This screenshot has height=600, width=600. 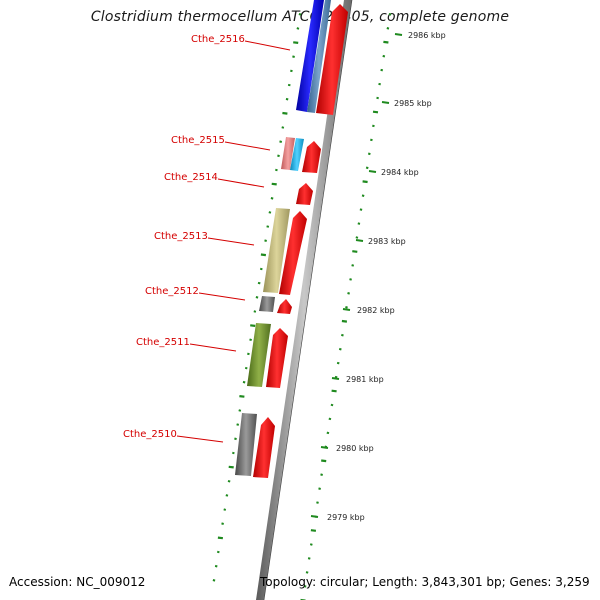 I want to click on gene-label-2514: Cthe_2514, so click(x=191, y=177).